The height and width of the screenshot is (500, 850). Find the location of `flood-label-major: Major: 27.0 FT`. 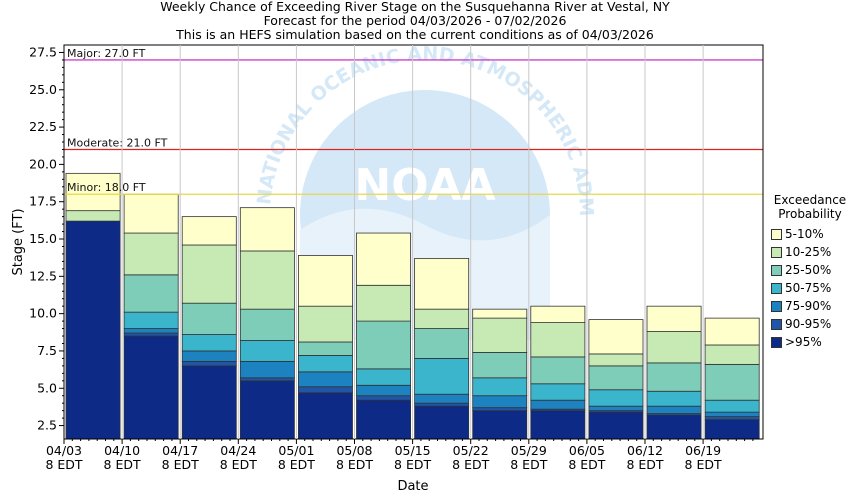

flood-label-major: Major: 27.0 FT is located at coordinates (106, 53).